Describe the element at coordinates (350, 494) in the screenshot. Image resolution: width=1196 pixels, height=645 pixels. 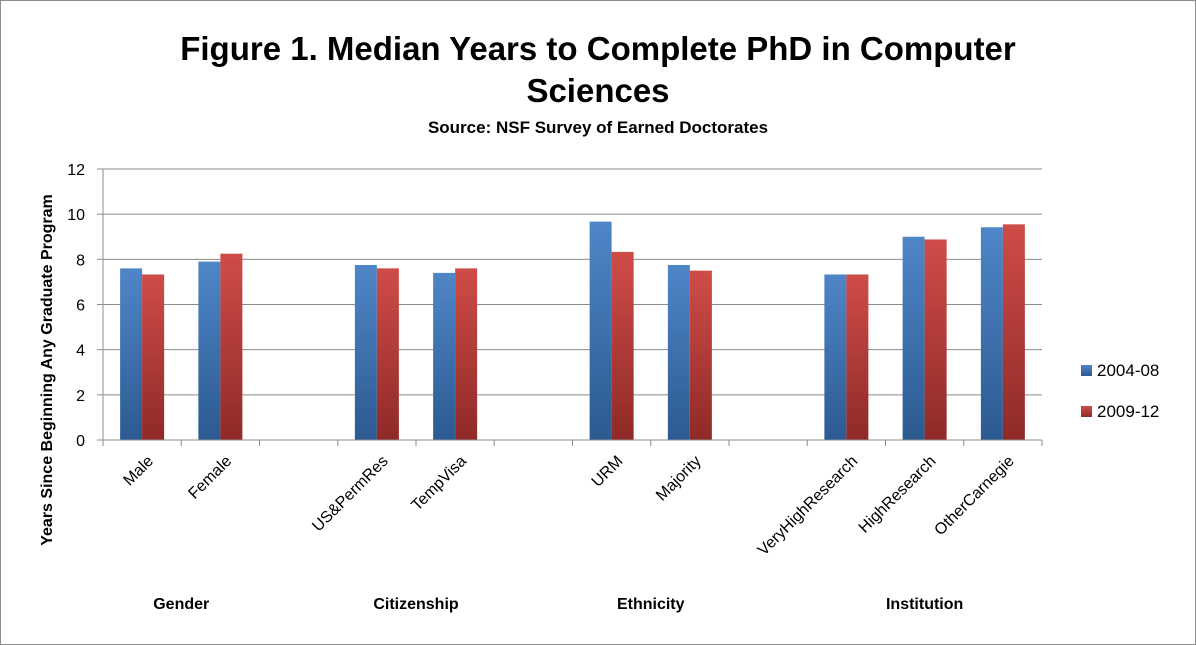
I see `x-category-label: US&PermRes` at that location.